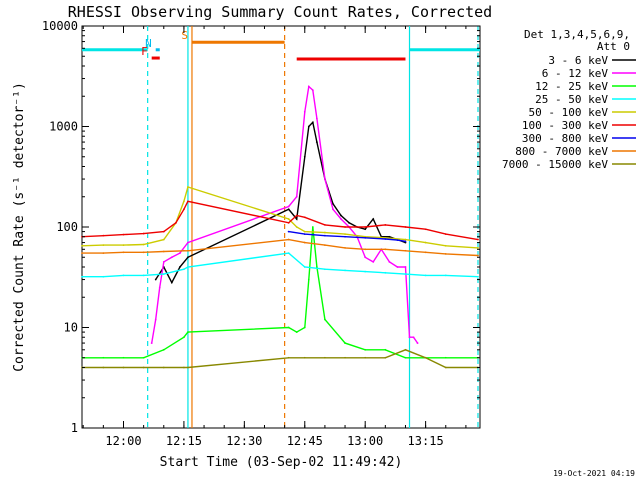 This screenshot has width=640, height=484. Describe the element at coordinates (575, 73) in the screenshot. I see `legend-label: 6 - 12 keV` at that location.